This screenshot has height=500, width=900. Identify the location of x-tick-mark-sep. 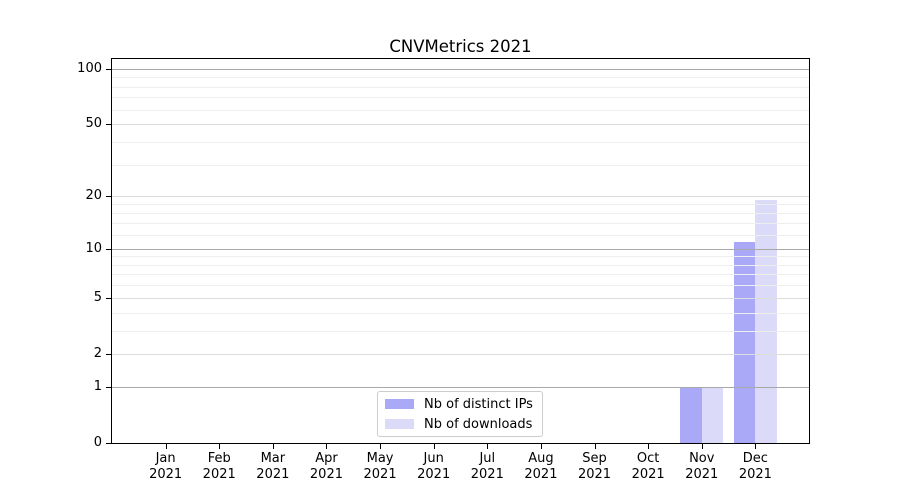
(595, 446).